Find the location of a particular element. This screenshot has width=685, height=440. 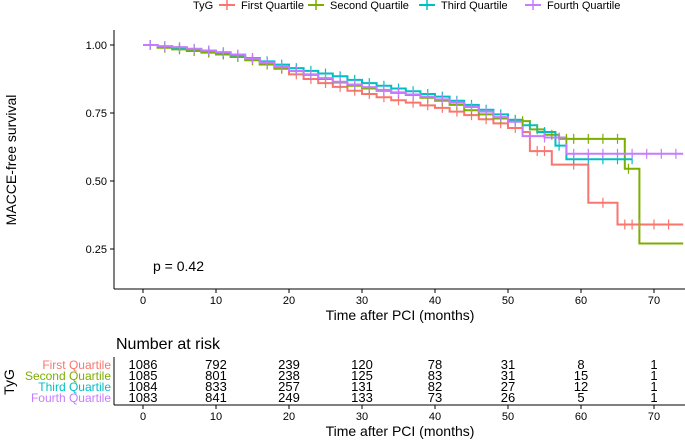

risk-cell: 8 is located at coordinates (580, 364).